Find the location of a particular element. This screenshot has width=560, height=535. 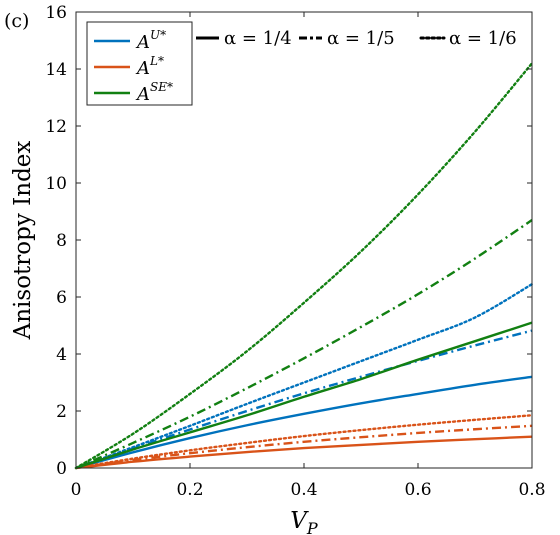

legend-style-label-dashdot: α = 1/5 is located at coordinates (361, 38).